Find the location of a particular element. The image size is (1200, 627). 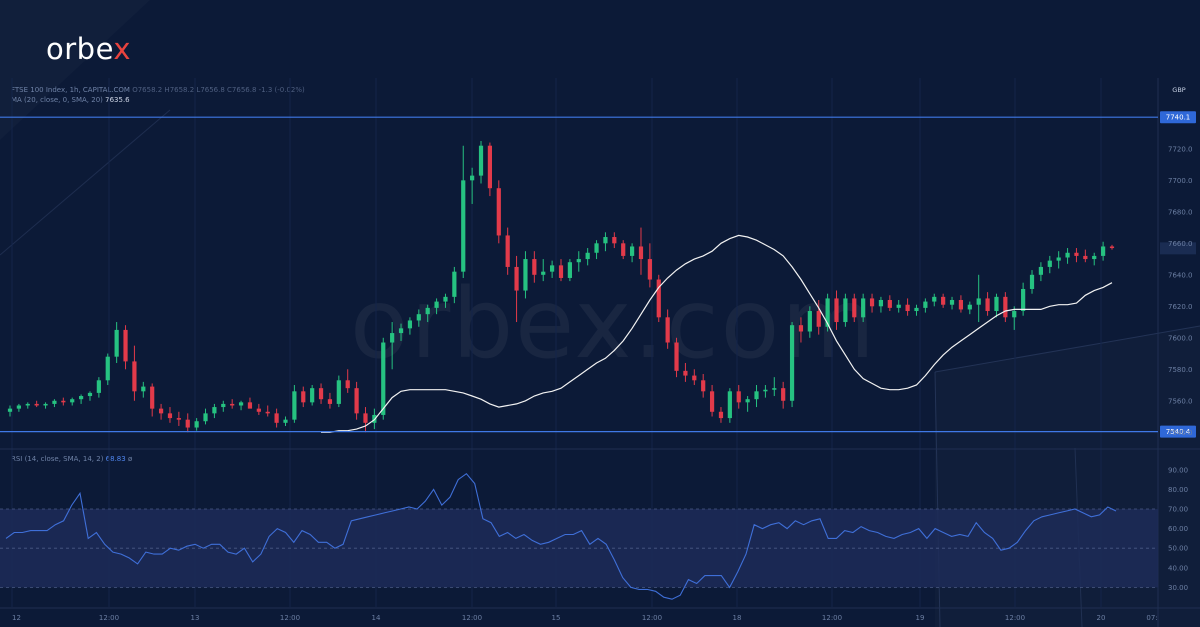

price-tick-label: 7680.0 is located at coordinates (1180, 212).